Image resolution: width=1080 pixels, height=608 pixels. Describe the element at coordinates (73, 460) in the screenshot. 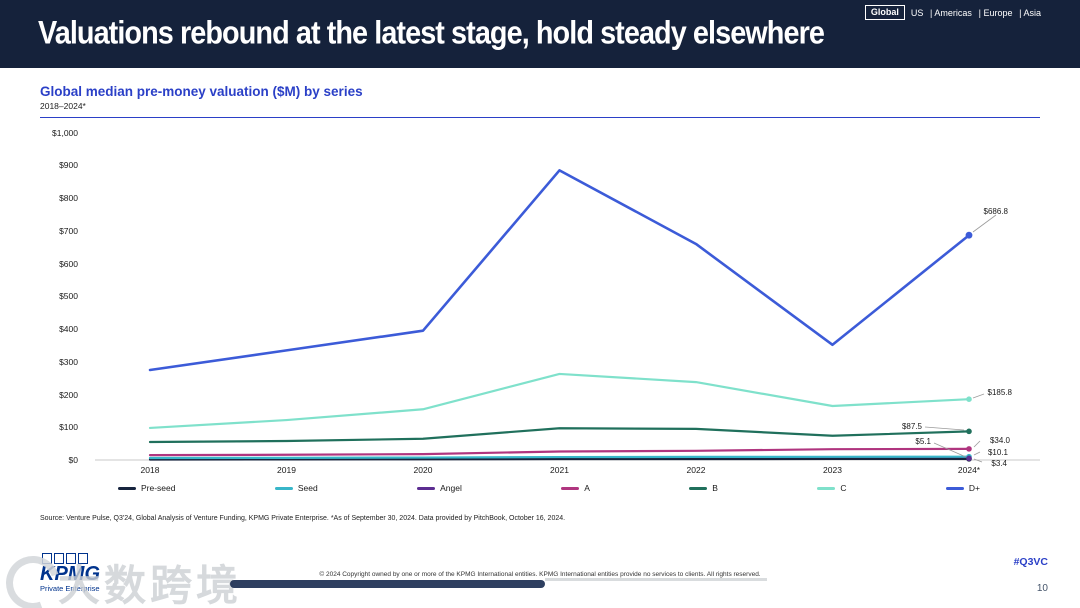

I see `y-axis-tick: $0` at that location.